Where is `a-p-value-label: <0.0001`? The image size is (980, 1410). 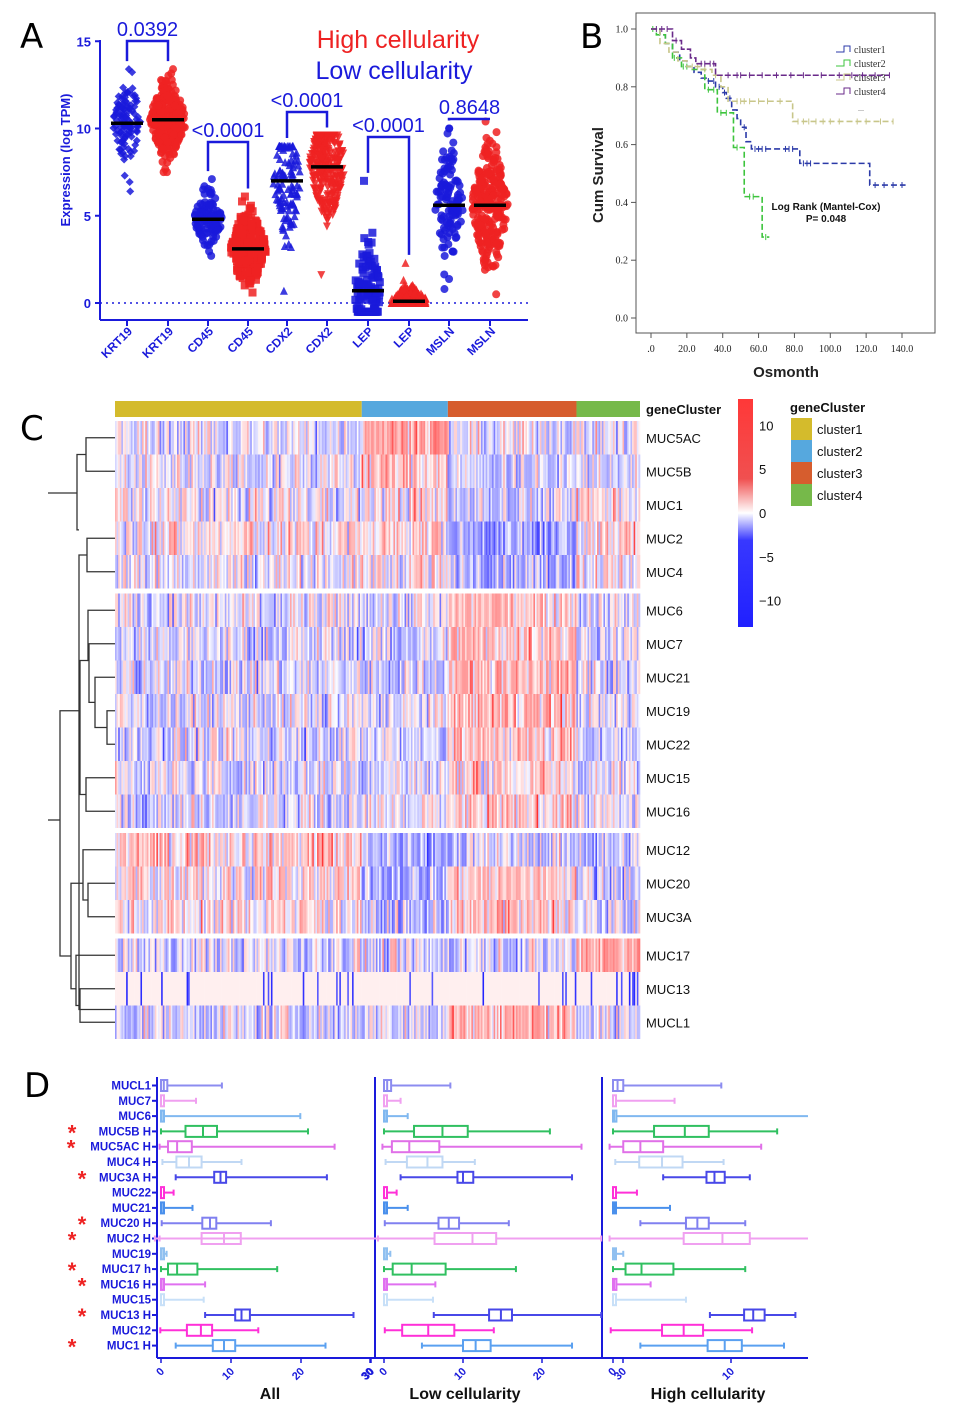 a-p-value-label: <0.0001 is located at coordinates (307, 101).